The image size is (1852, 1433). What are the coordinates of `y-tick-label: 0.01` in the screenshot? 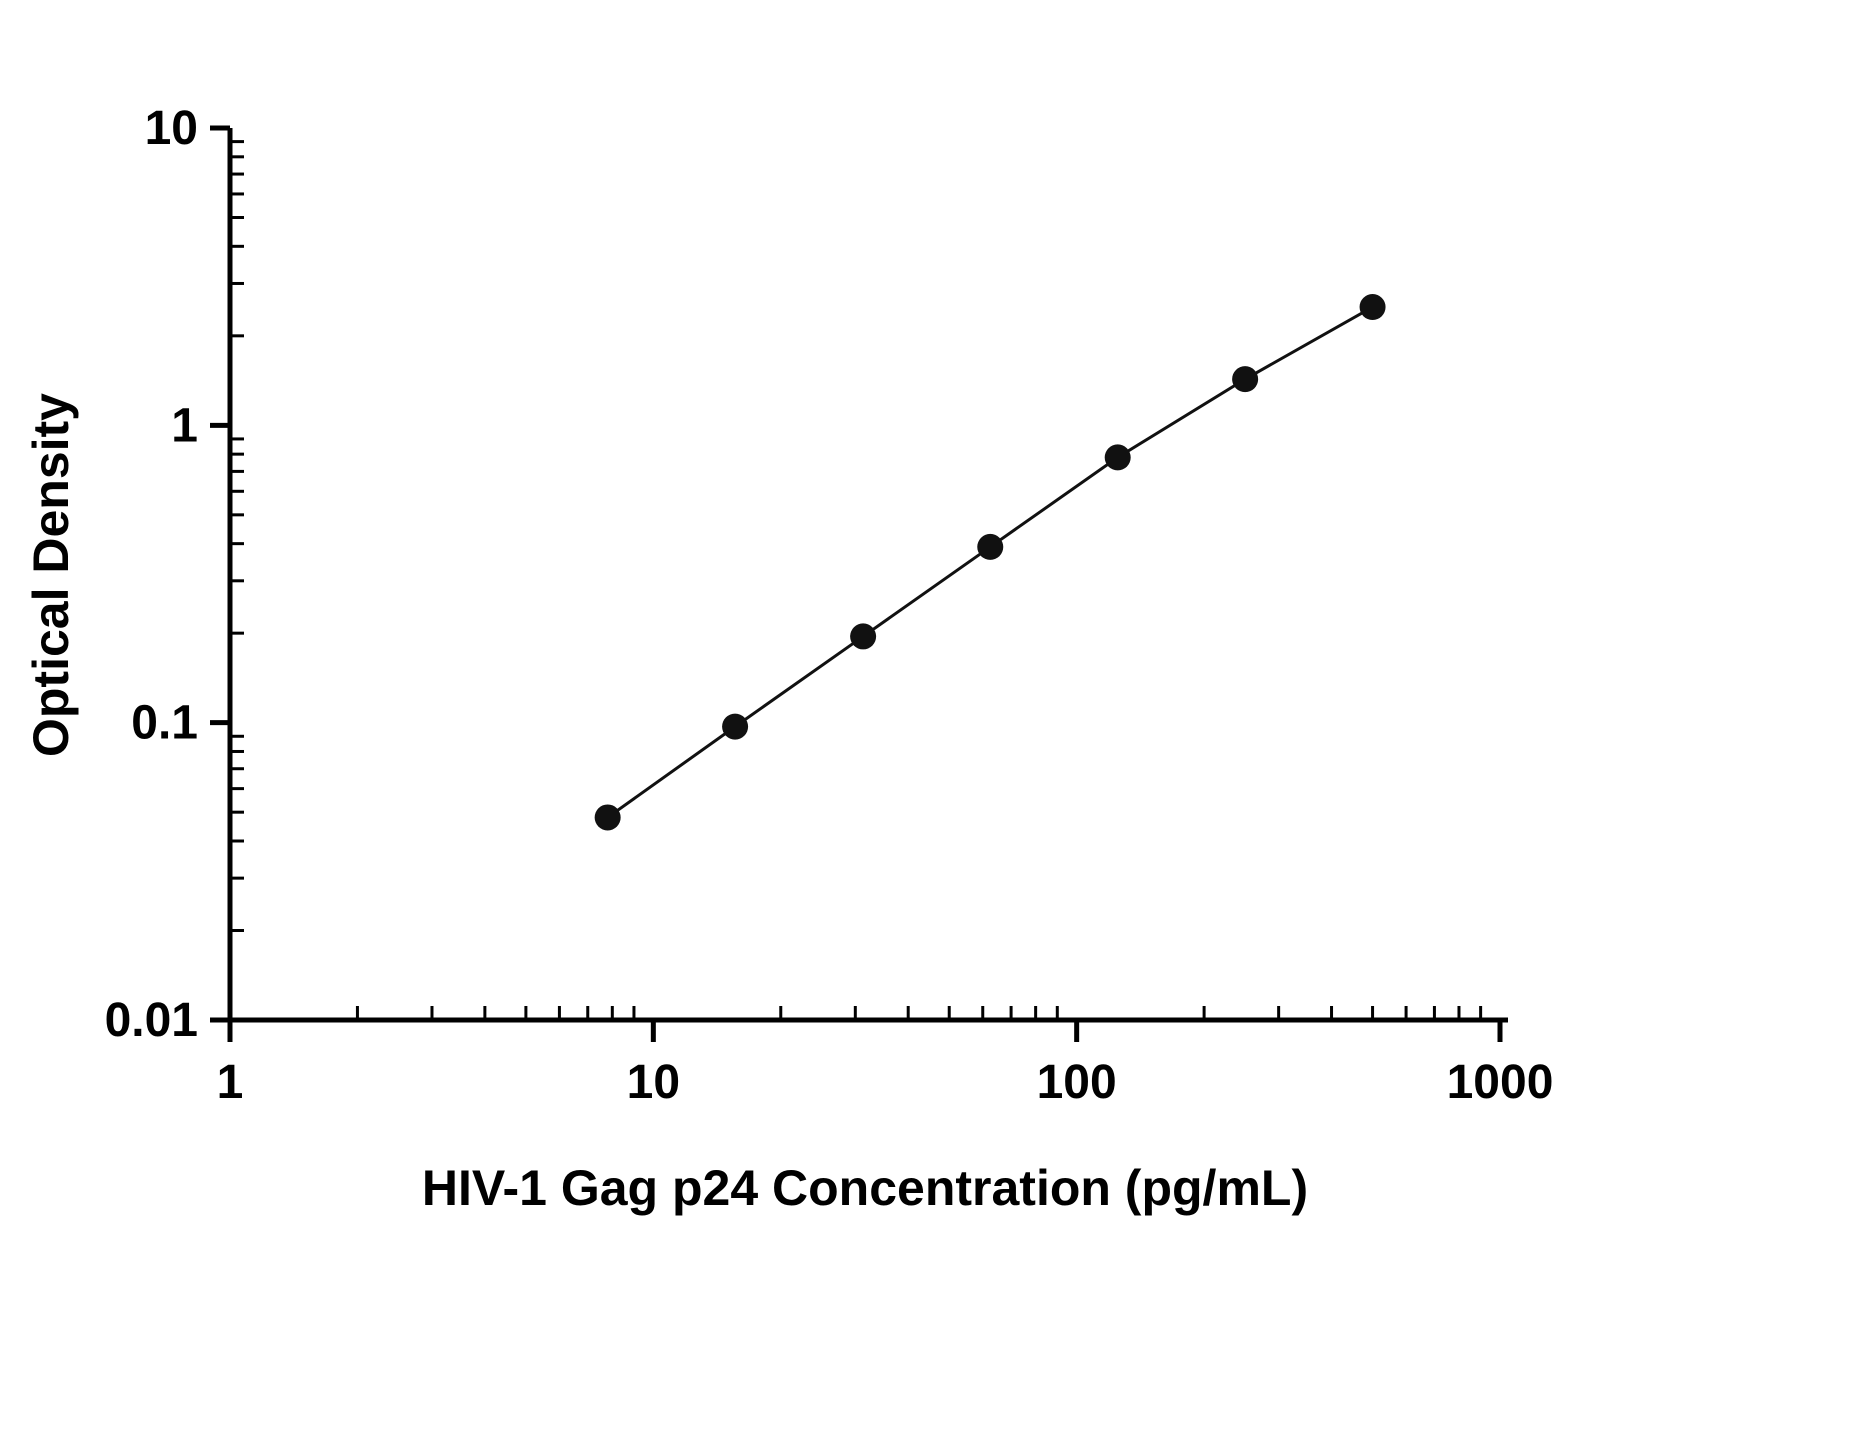 It's located at (151, 1020).